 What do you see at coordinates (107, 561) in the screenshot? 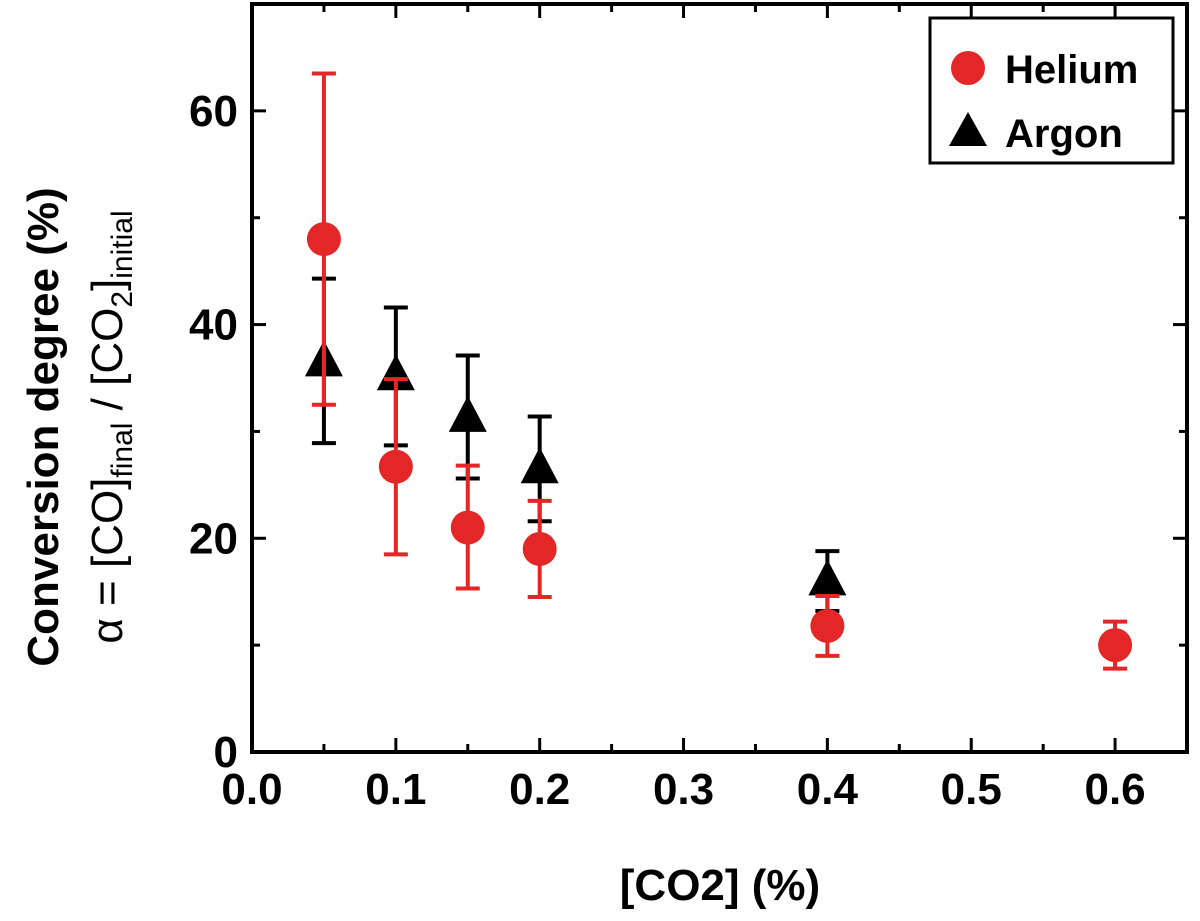
I see `formula-prefix: α = [CO]` at bounding box center [107, 561].